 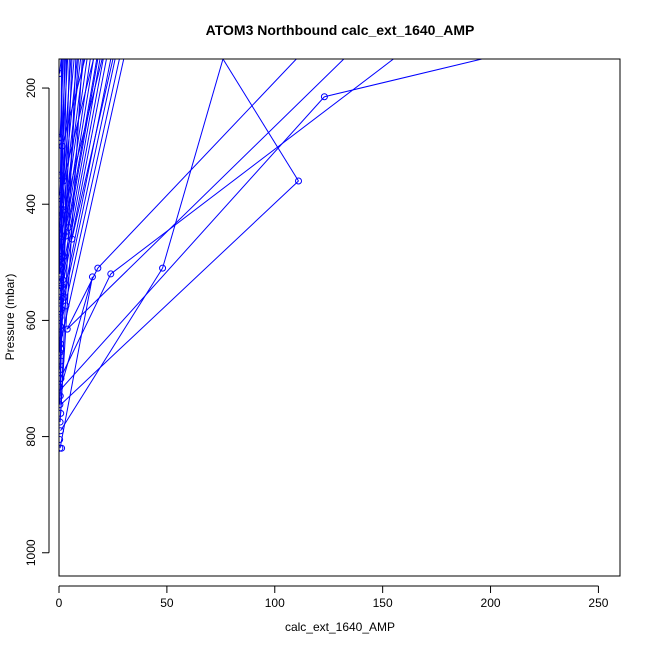 I want to click on y-tick-label: 200, so click(x=31, y=88).